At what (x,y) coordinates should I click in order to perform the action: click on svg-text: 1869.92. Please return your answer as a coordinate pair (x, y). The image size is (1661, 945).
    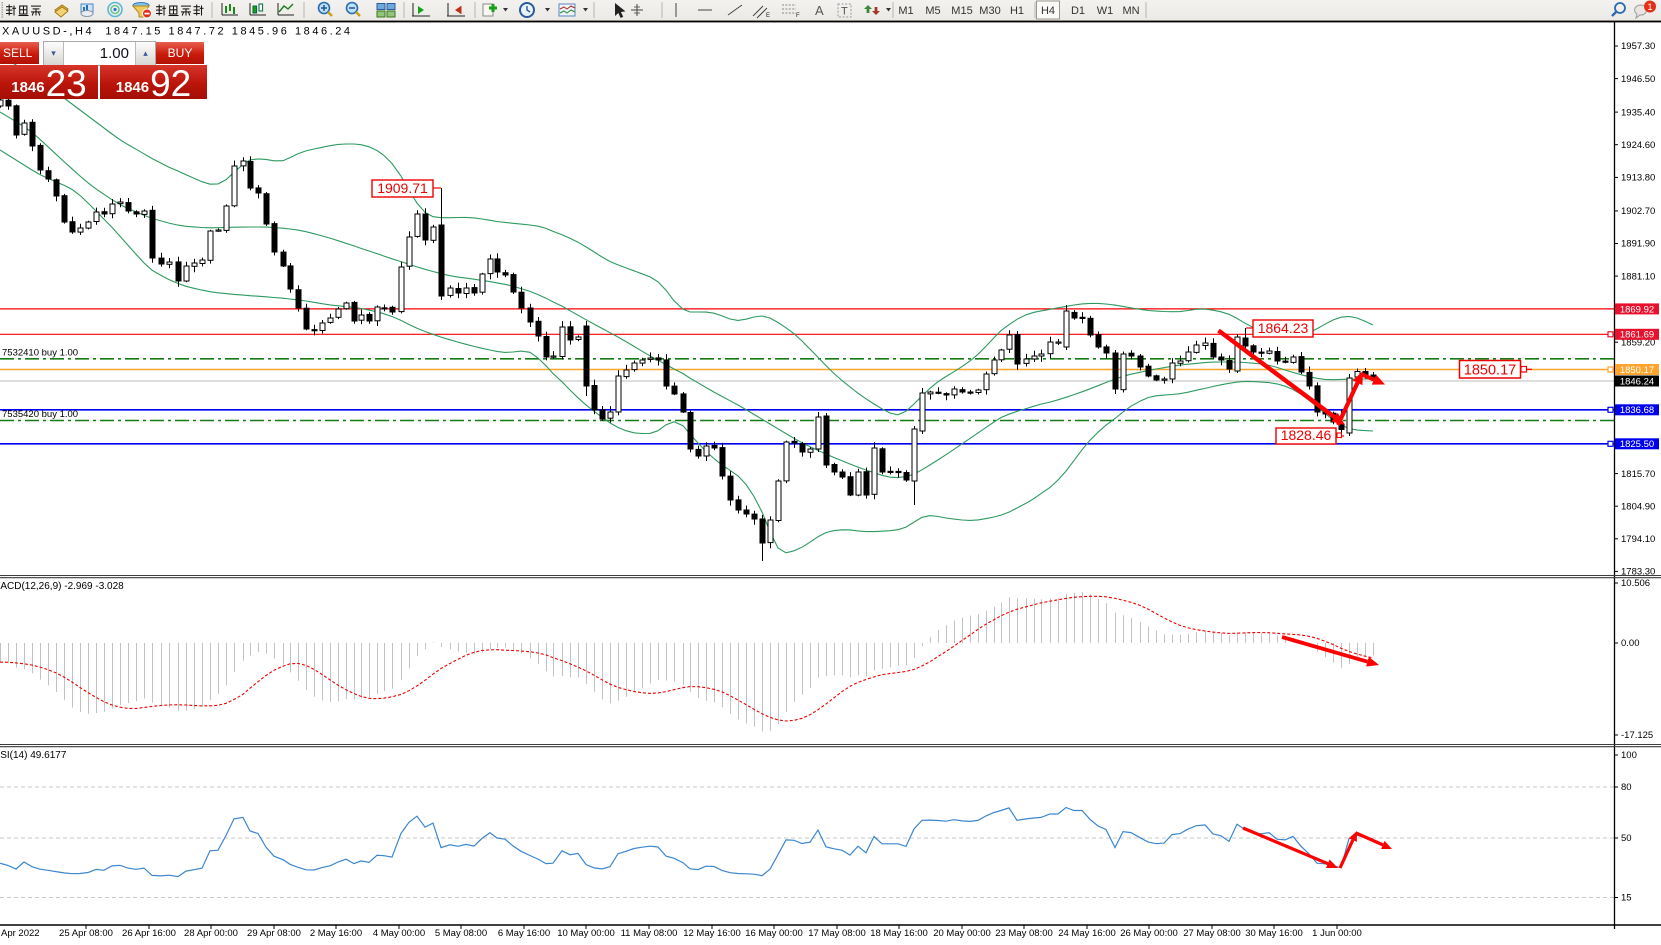
    Looking at the image, I should click on (1637, 309).